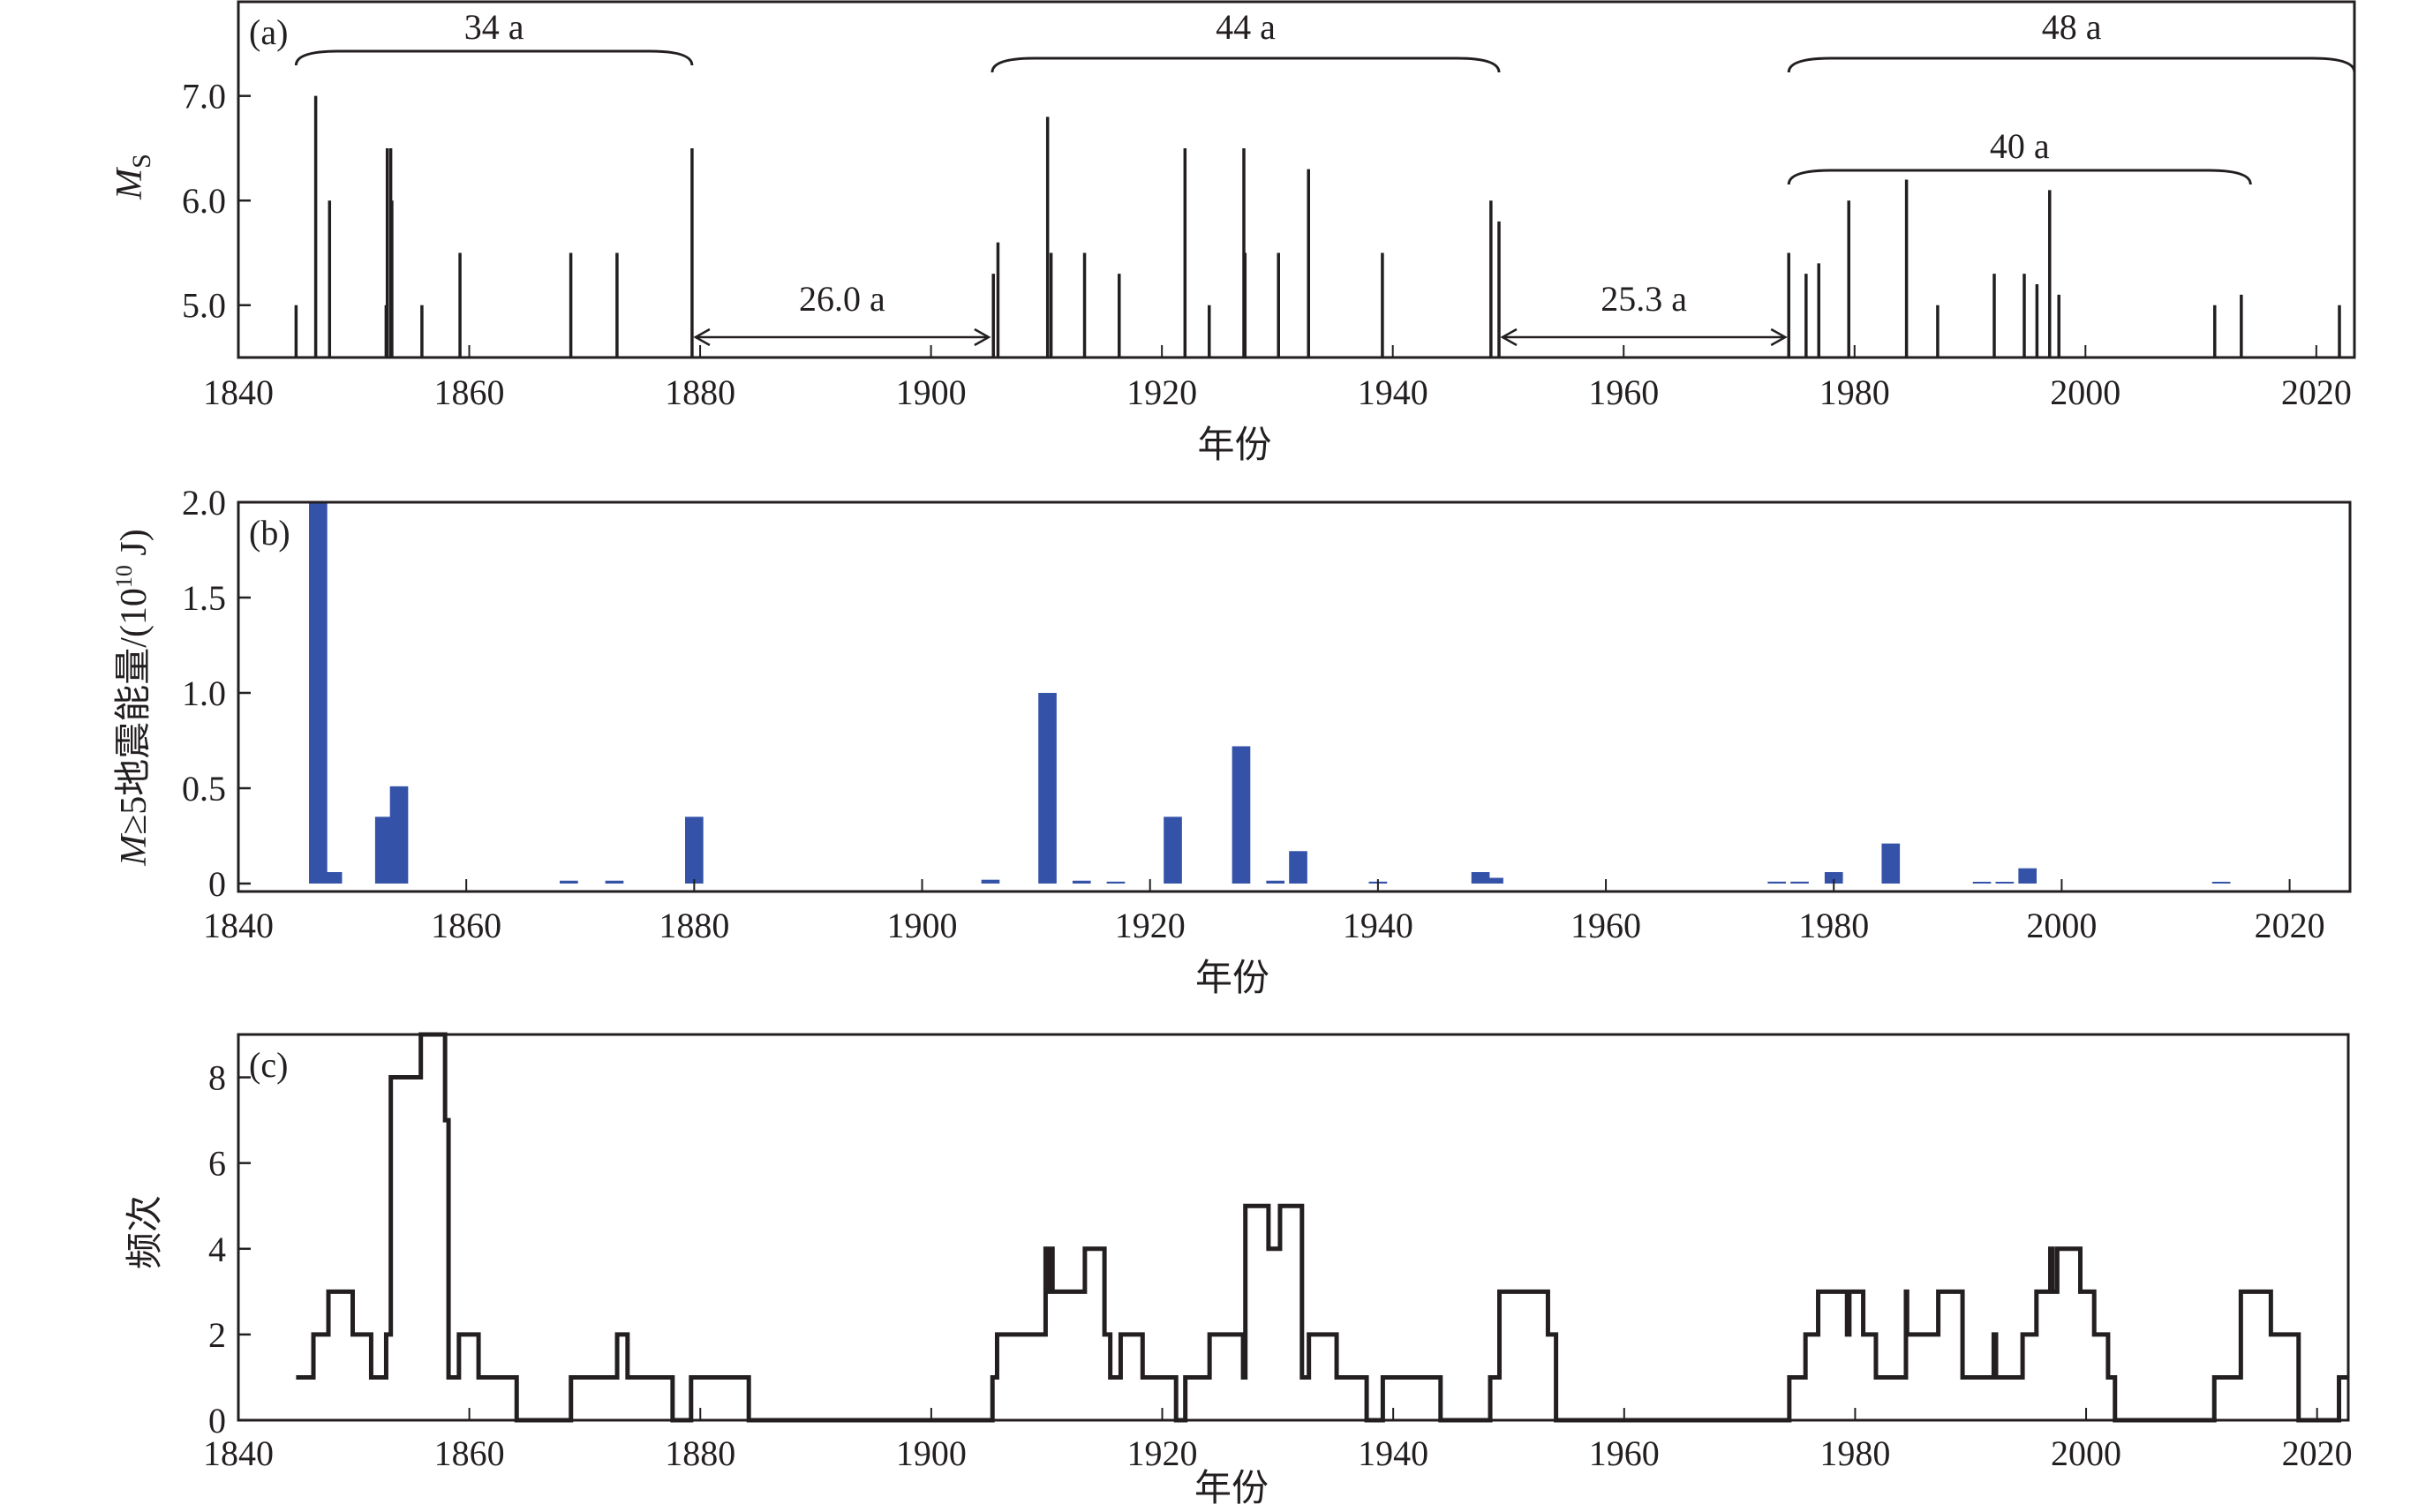 The image size is (2433, 1512). I want to click on y-tick-label: 5.0, so click(204, 306).